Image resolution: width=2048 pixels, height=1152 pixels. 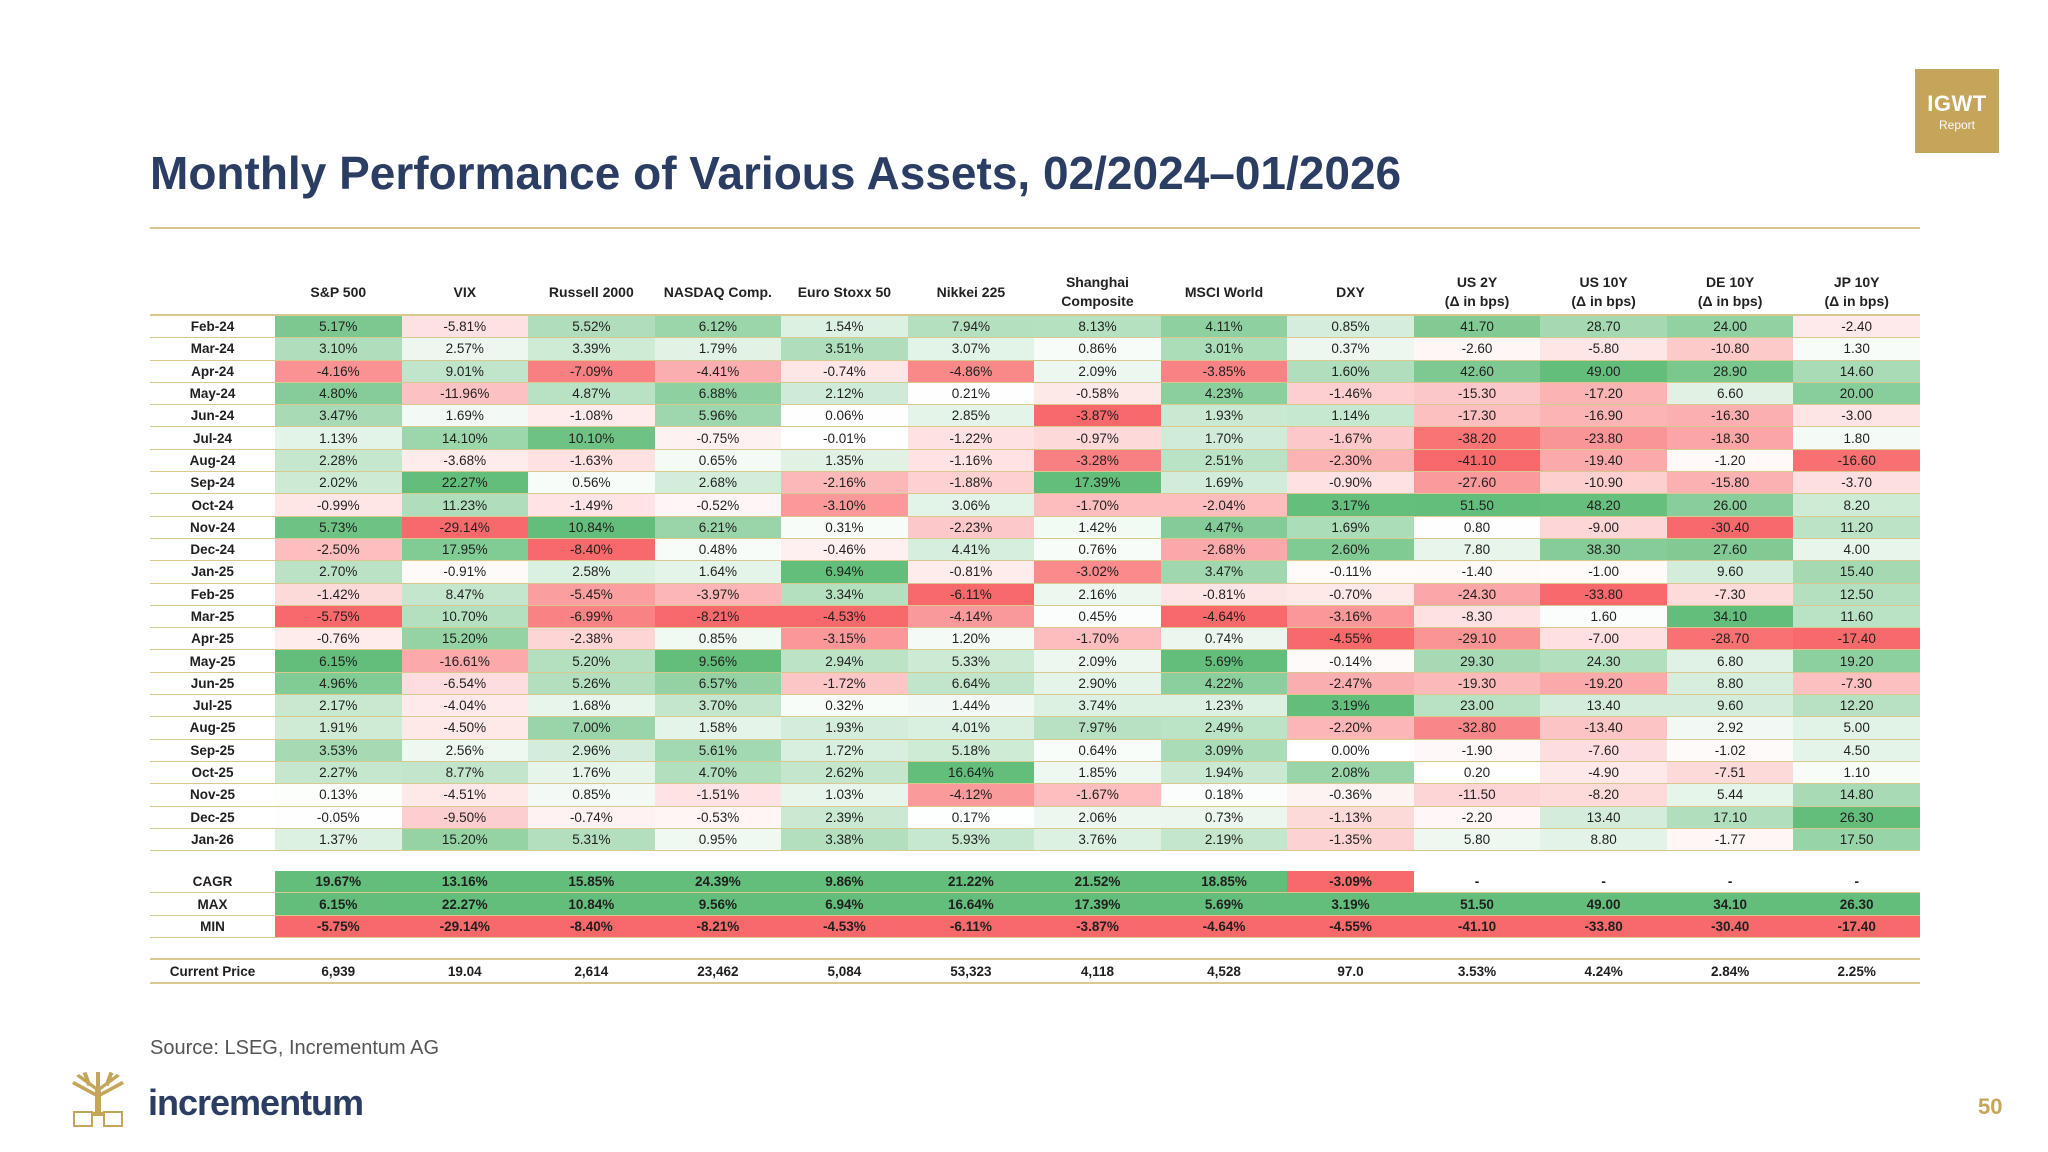 What do you see at coordinates (212, 971) in the screenshot?
I see `row-label: Current Price` at bounding box center [212, 971].